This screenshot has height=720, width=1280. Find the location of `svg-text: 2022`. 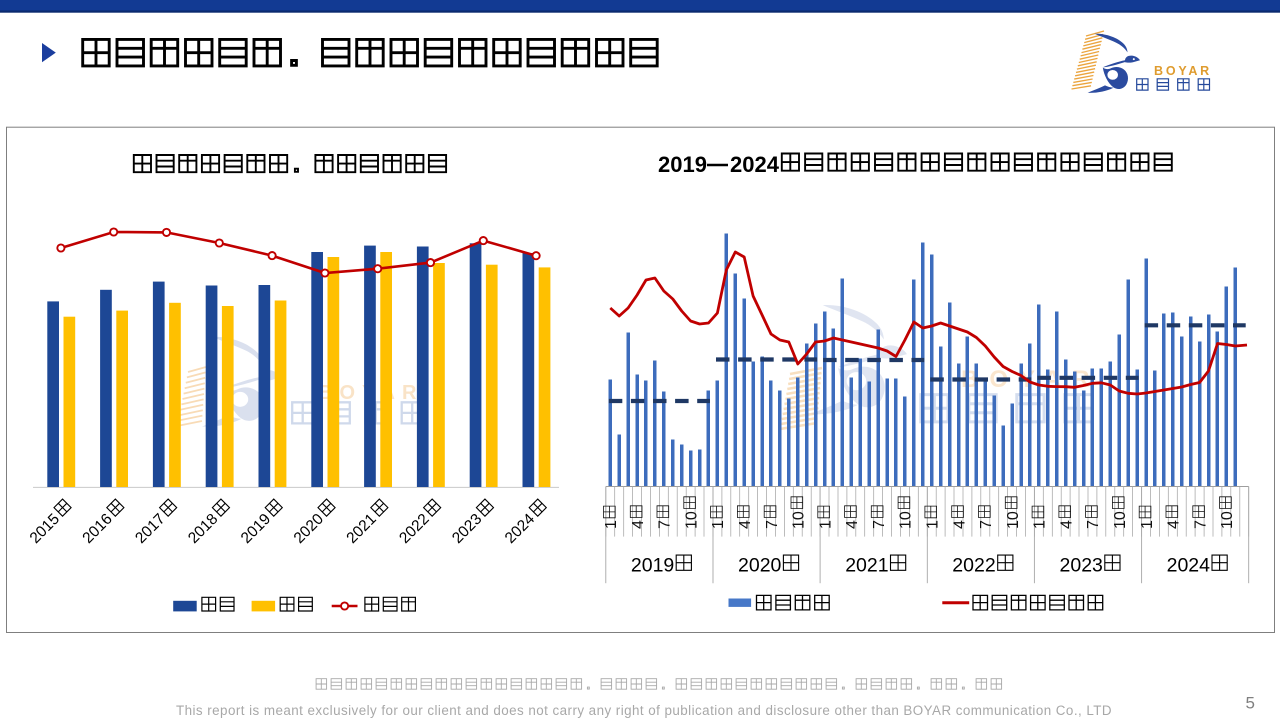

svg-text: 2022 is located at coordinates (973, 566).